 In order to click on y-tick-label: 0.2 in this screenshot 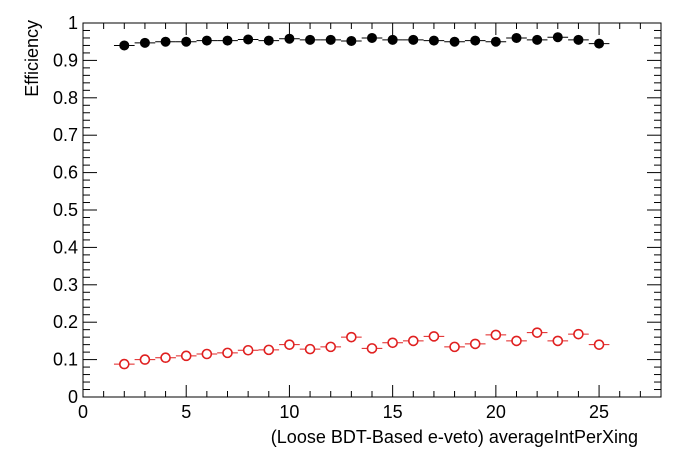, I will do `click(65, 322)`.